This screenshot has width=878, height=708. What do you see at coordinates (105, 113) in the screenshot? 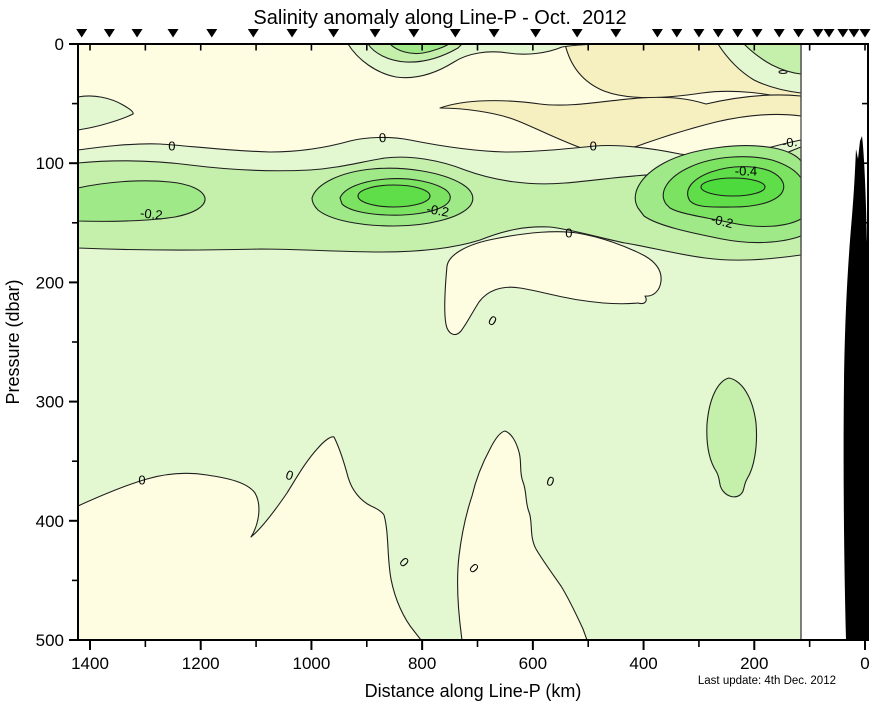
I see `fill-surface-pocket-left` at bounding box center [105, 113].